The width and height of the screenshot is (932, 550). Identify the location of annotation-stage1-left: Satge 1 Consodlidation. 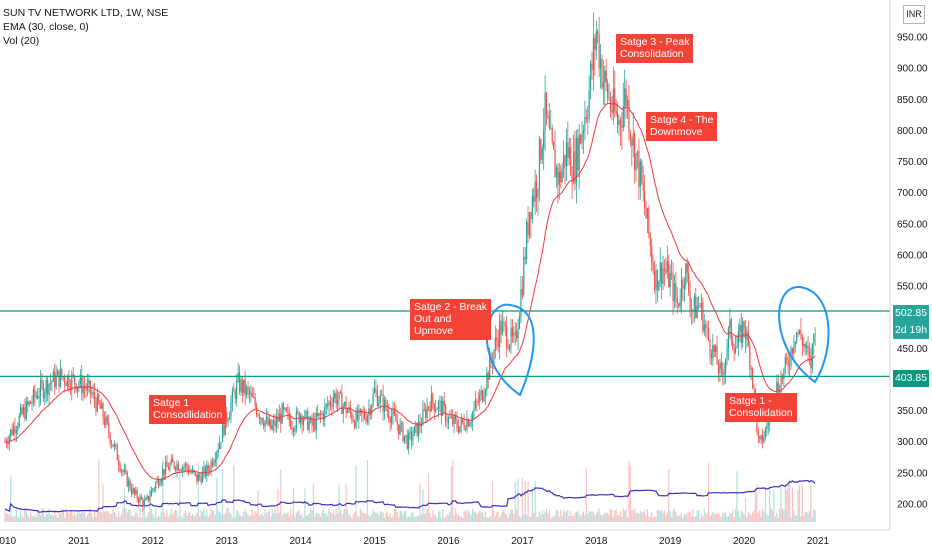
(188, 409).